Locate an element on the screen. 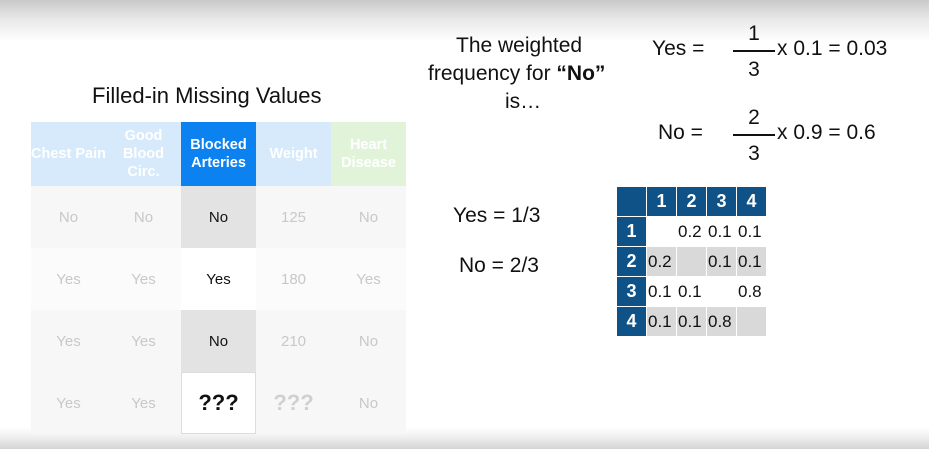  yes-frequency: Yes = 1/3 is located at coordinates (497, 215).